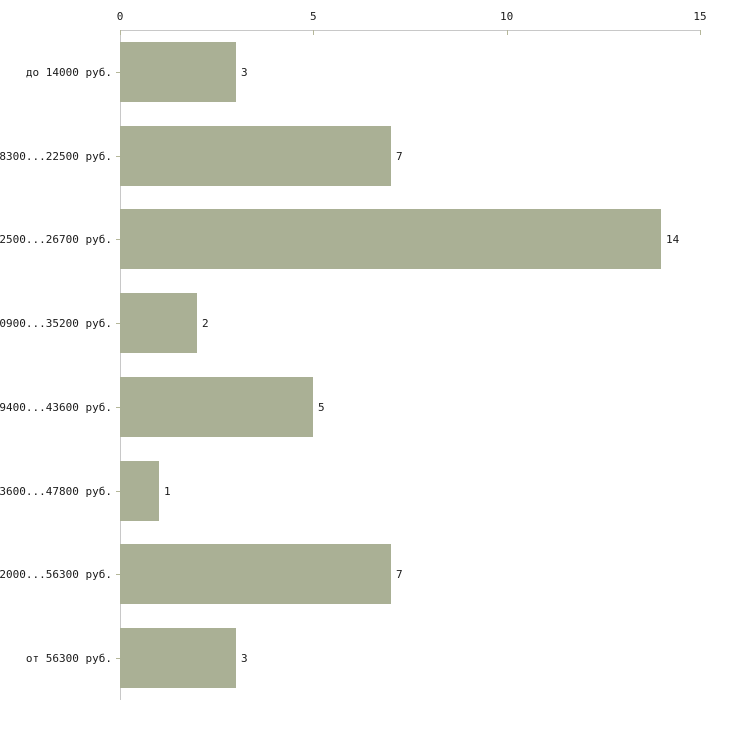  I want to click on y-axis-category-label: от 56300 руб., so click(68, 658).